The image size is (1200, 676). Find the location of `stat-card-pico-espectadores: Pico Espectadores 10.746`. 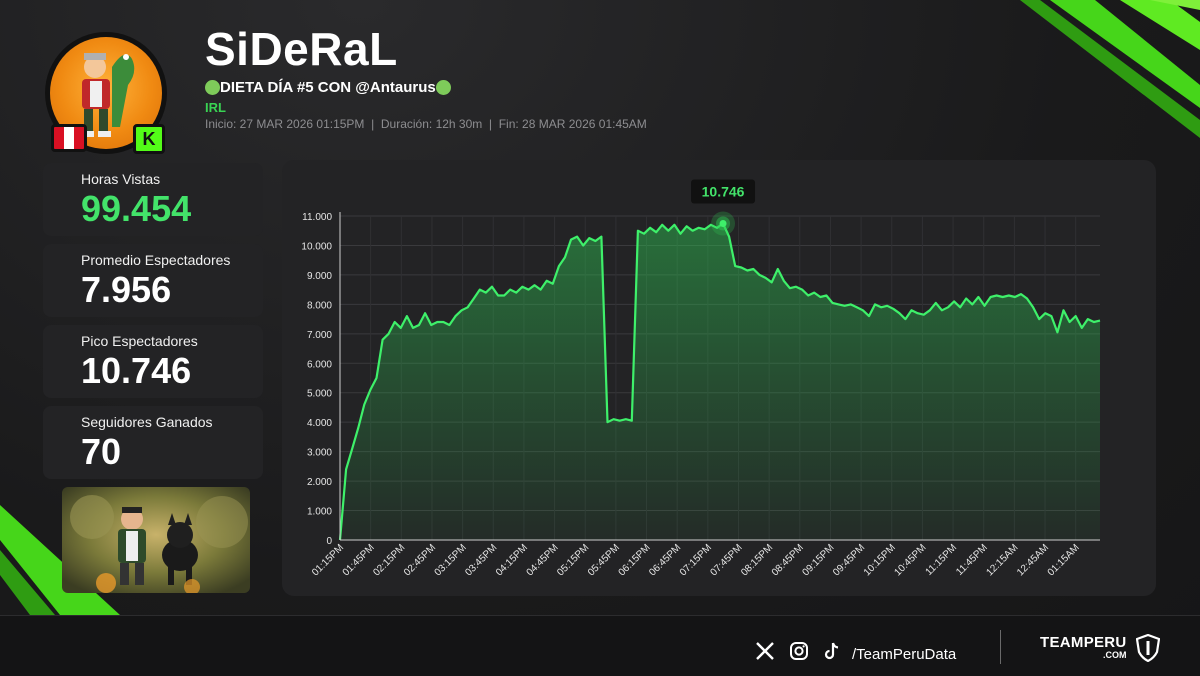

stat-card-pico-espectadores: Pico Espectadores 10.746 is located at coordinates (153, 361).